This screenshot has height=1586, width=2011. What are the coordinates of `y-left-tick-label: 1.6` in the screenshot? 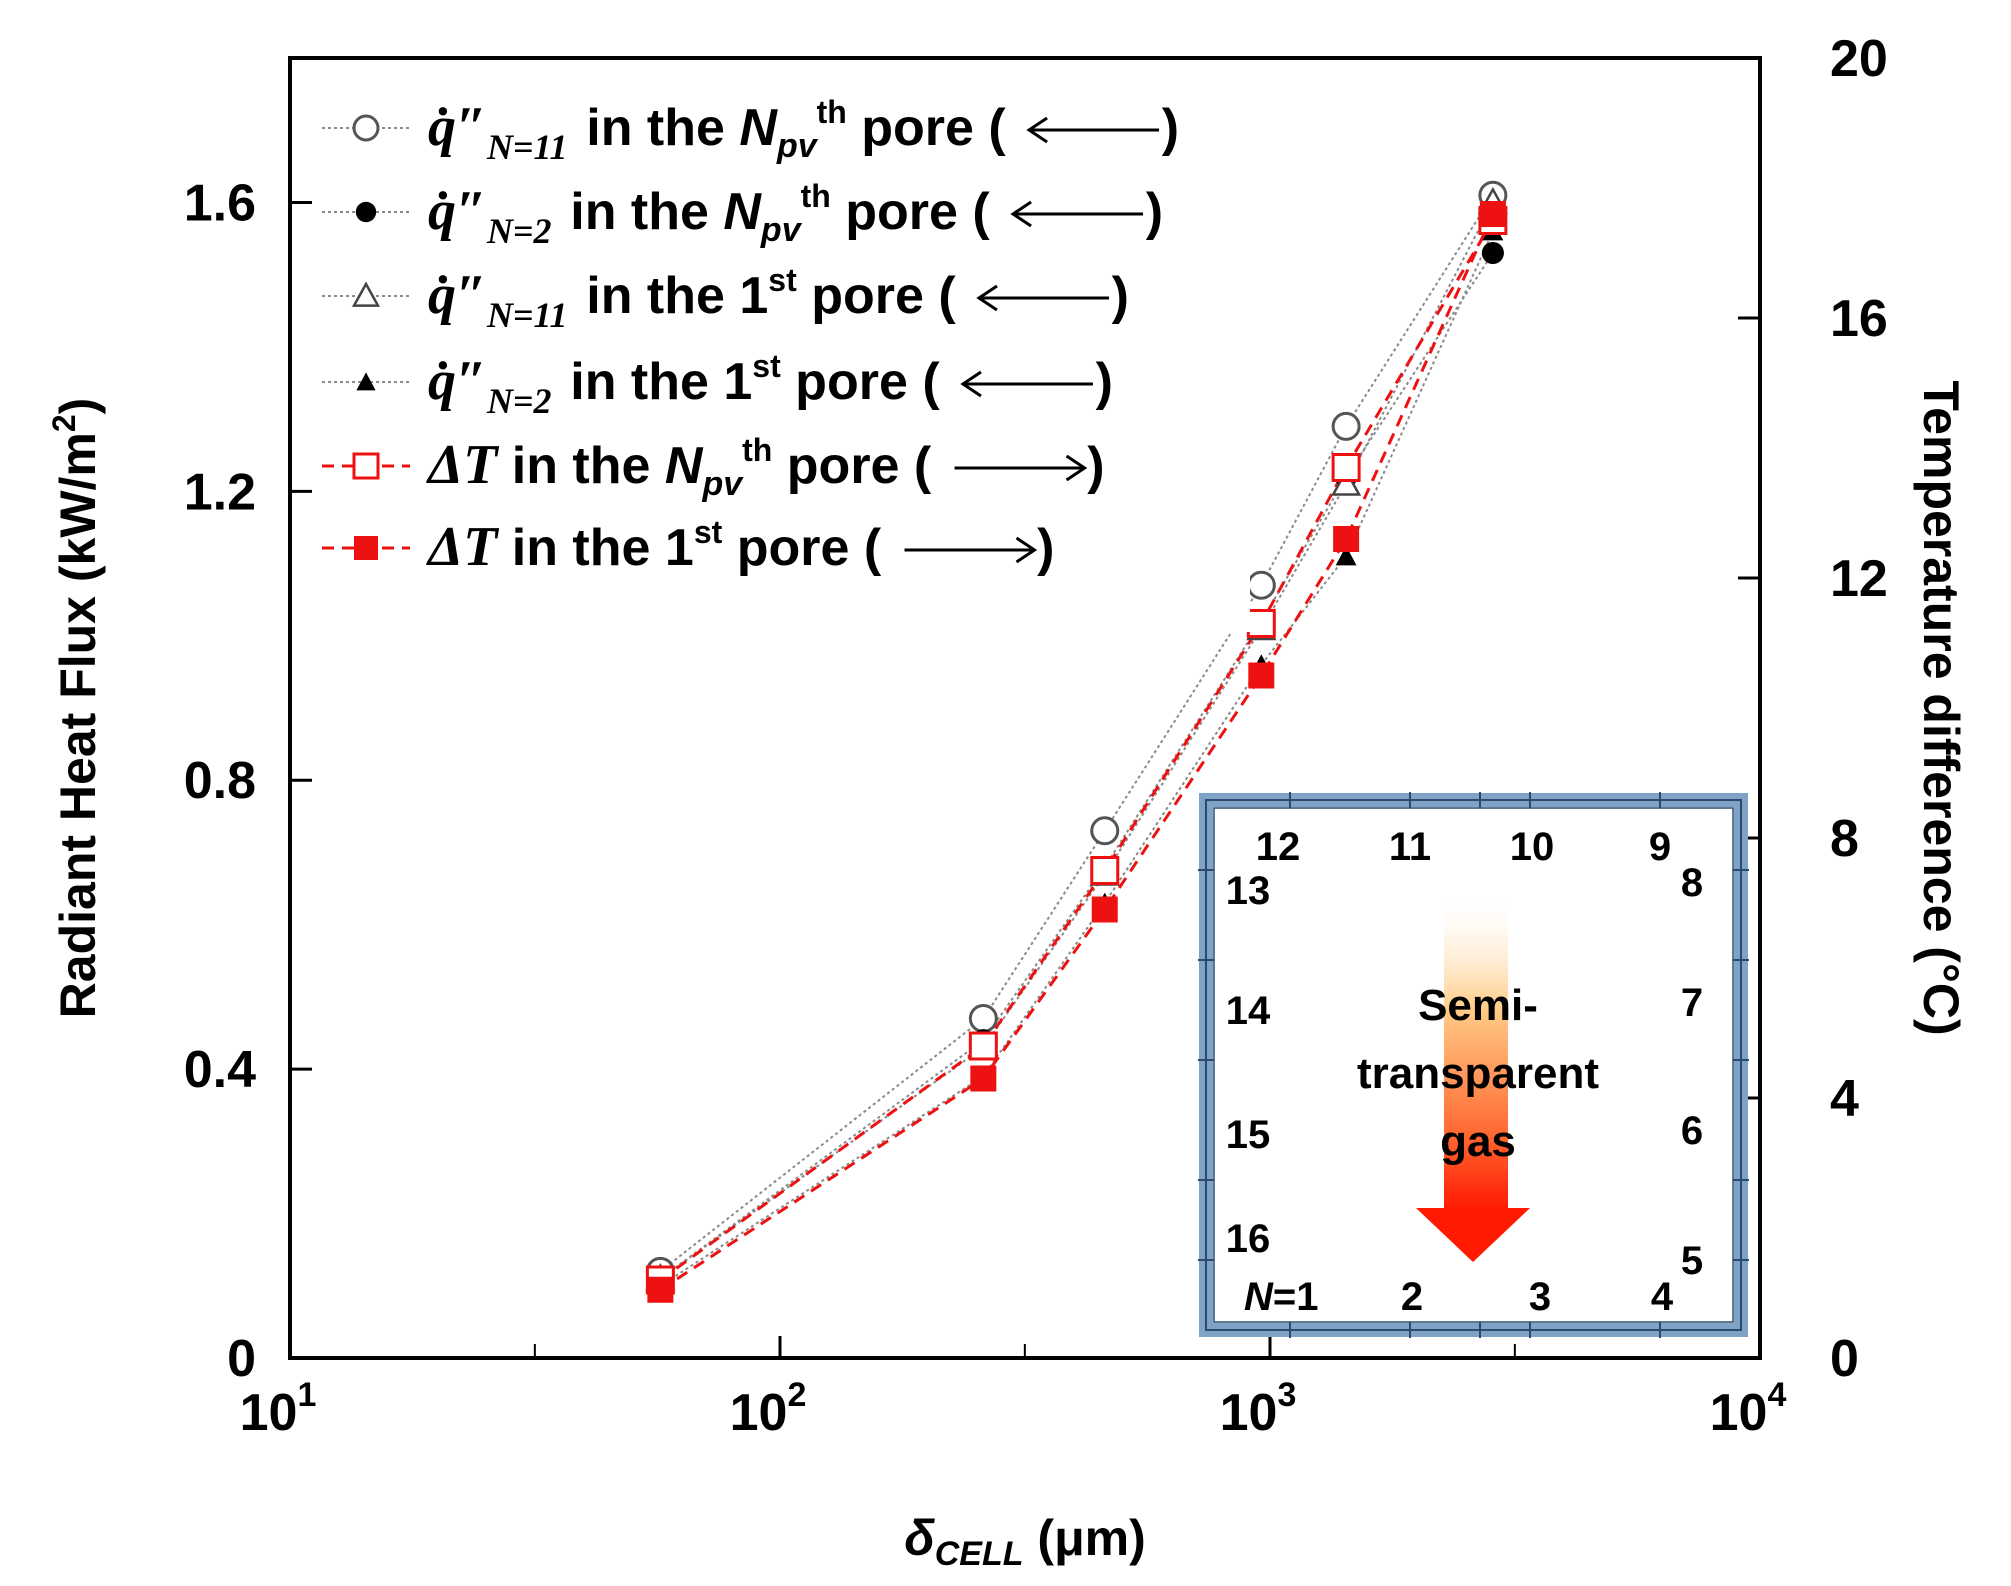 It's located at (220, 203).